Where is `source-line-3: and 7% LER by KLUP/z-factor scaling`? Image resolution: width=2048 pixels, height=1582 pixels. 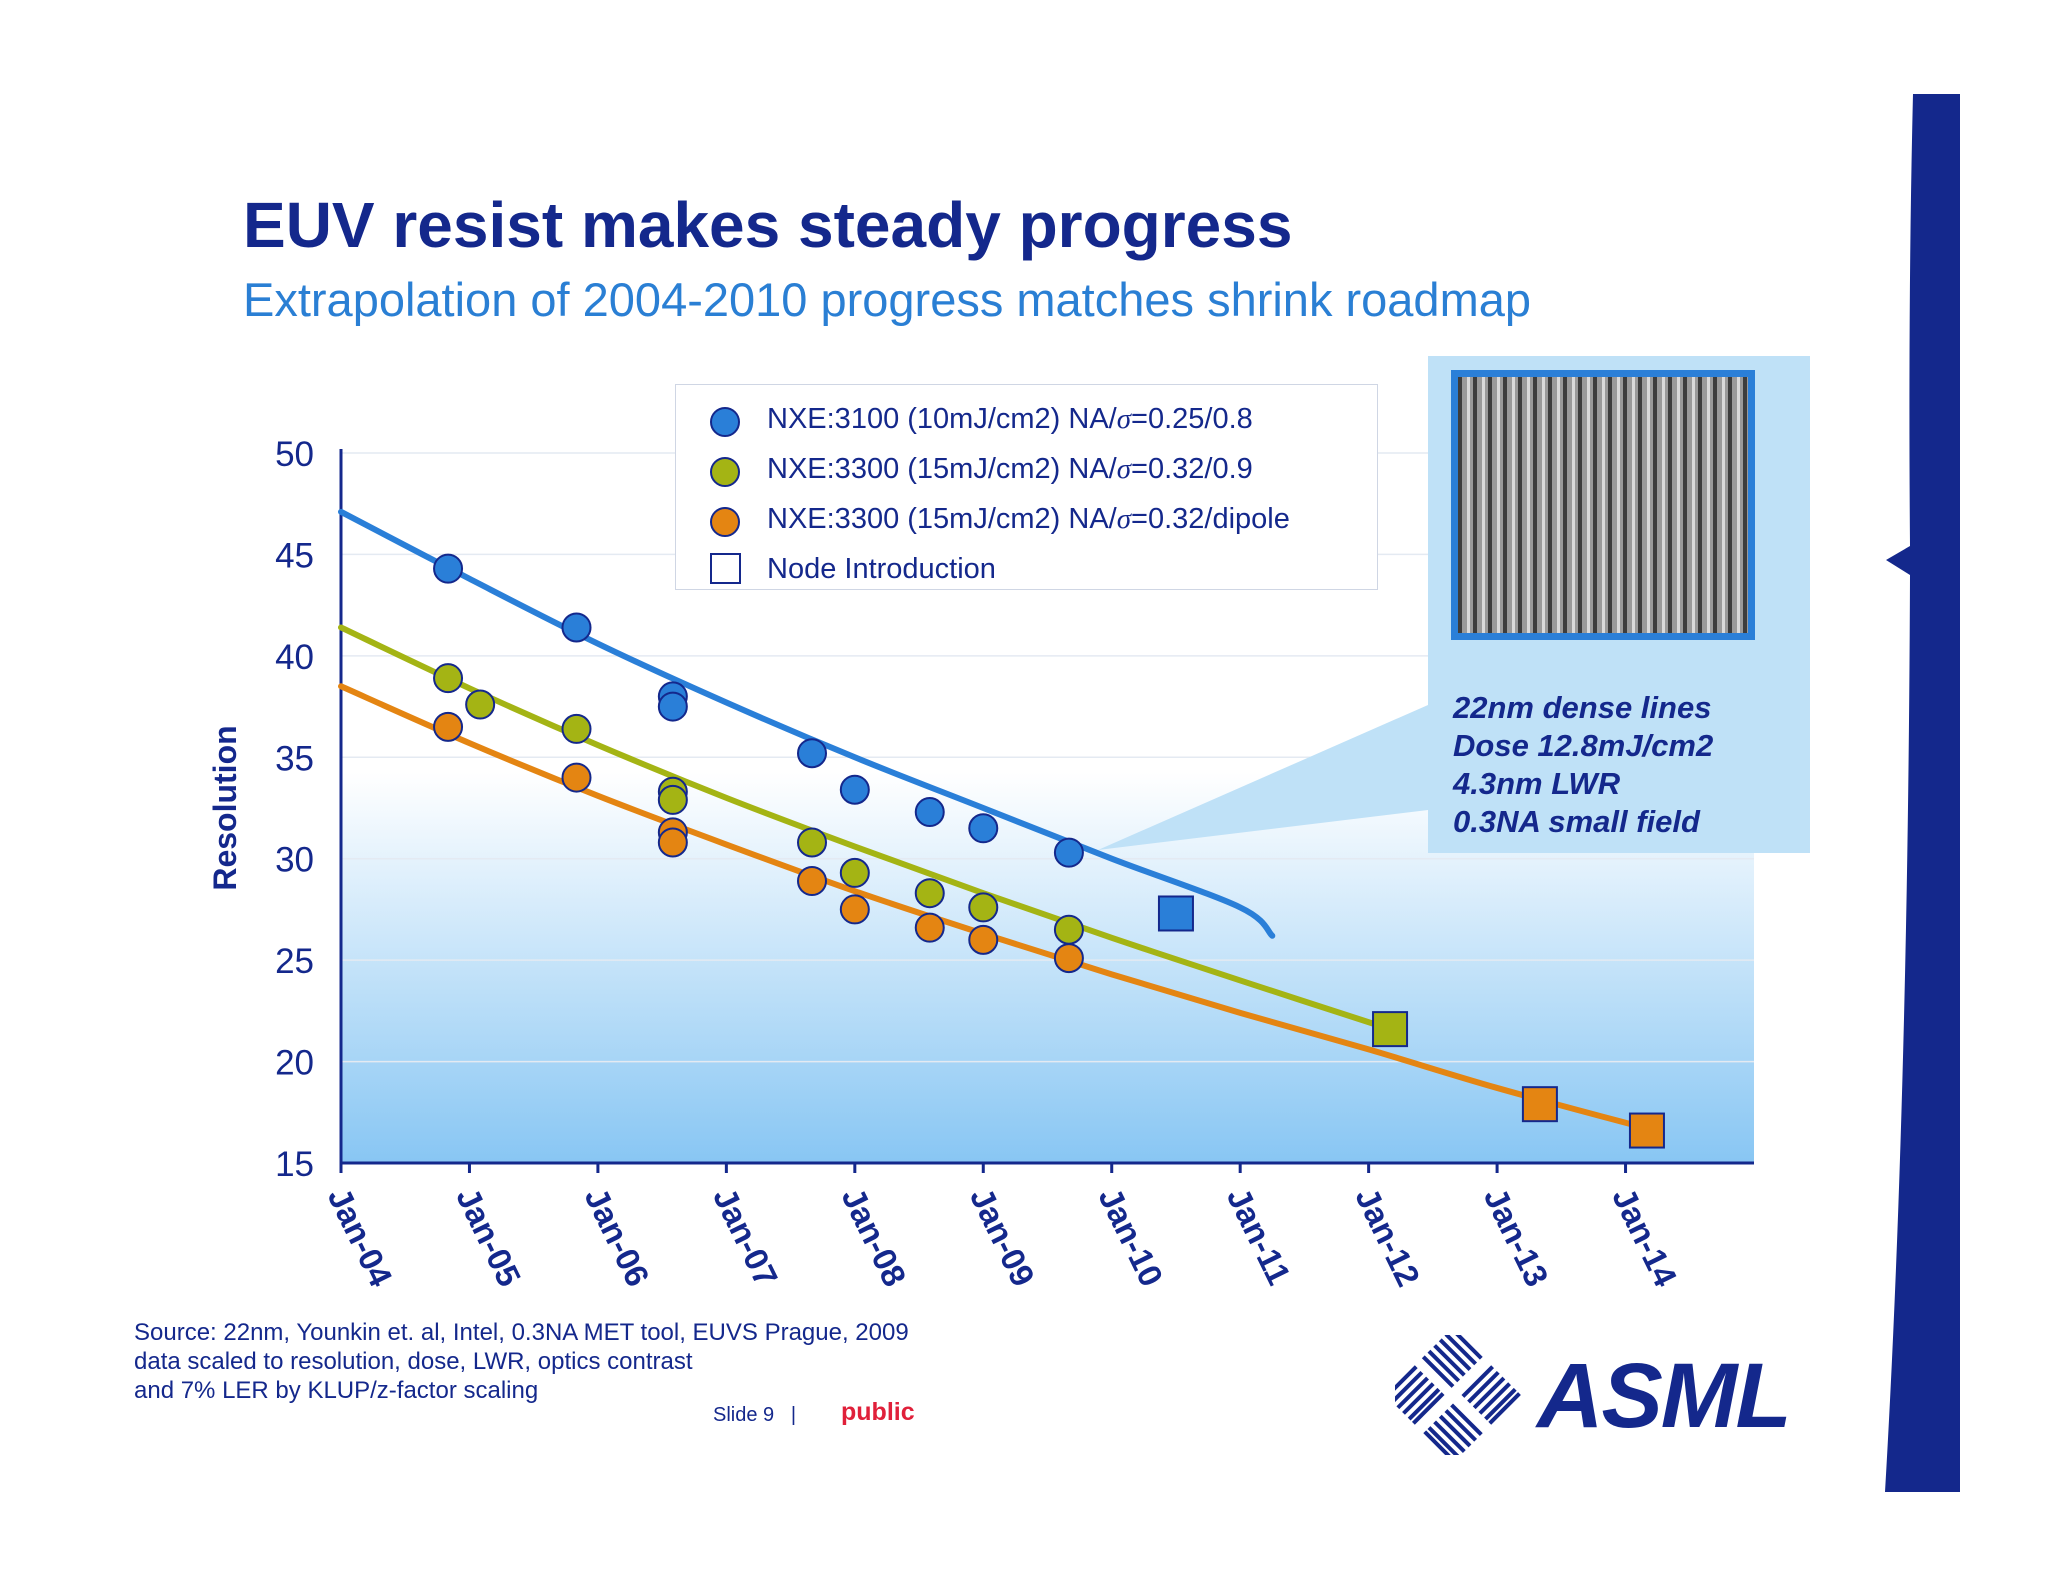
source-line-3: and 7% LER by KLUP/z-factor scaling is located at coordinates (336, 1390).